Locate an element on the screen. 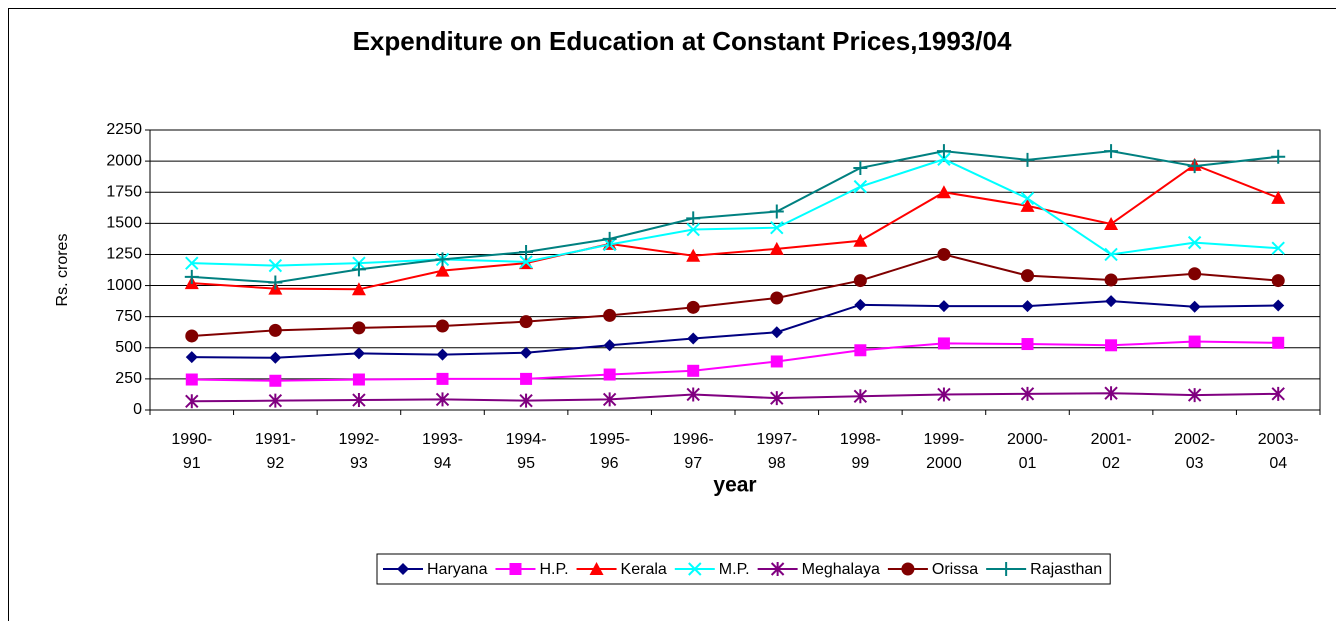 The width and height of the screenshot is (1336, 621). legend-label: Orissa is located at coordinates (955, 569).